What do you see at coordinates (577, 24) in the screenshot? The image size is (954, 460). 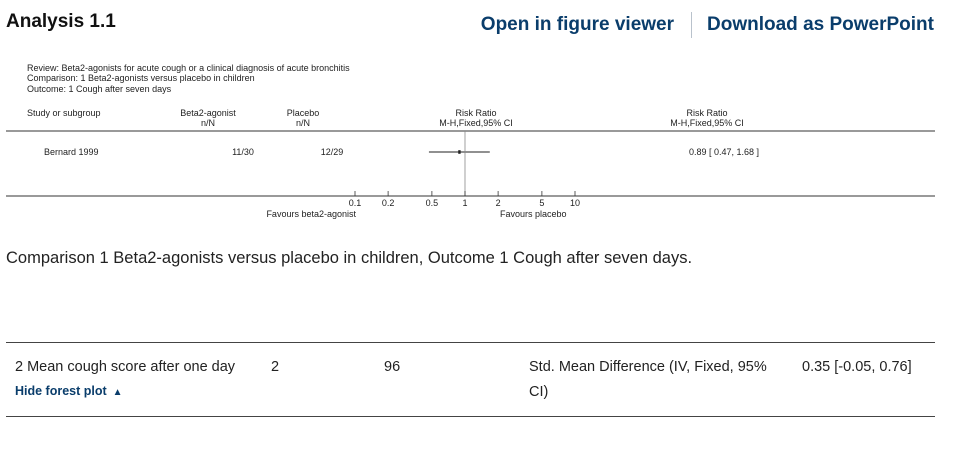 I see `open-in-figure-viewer-link: Open in figure viewer` at bounding box center [577, 24].